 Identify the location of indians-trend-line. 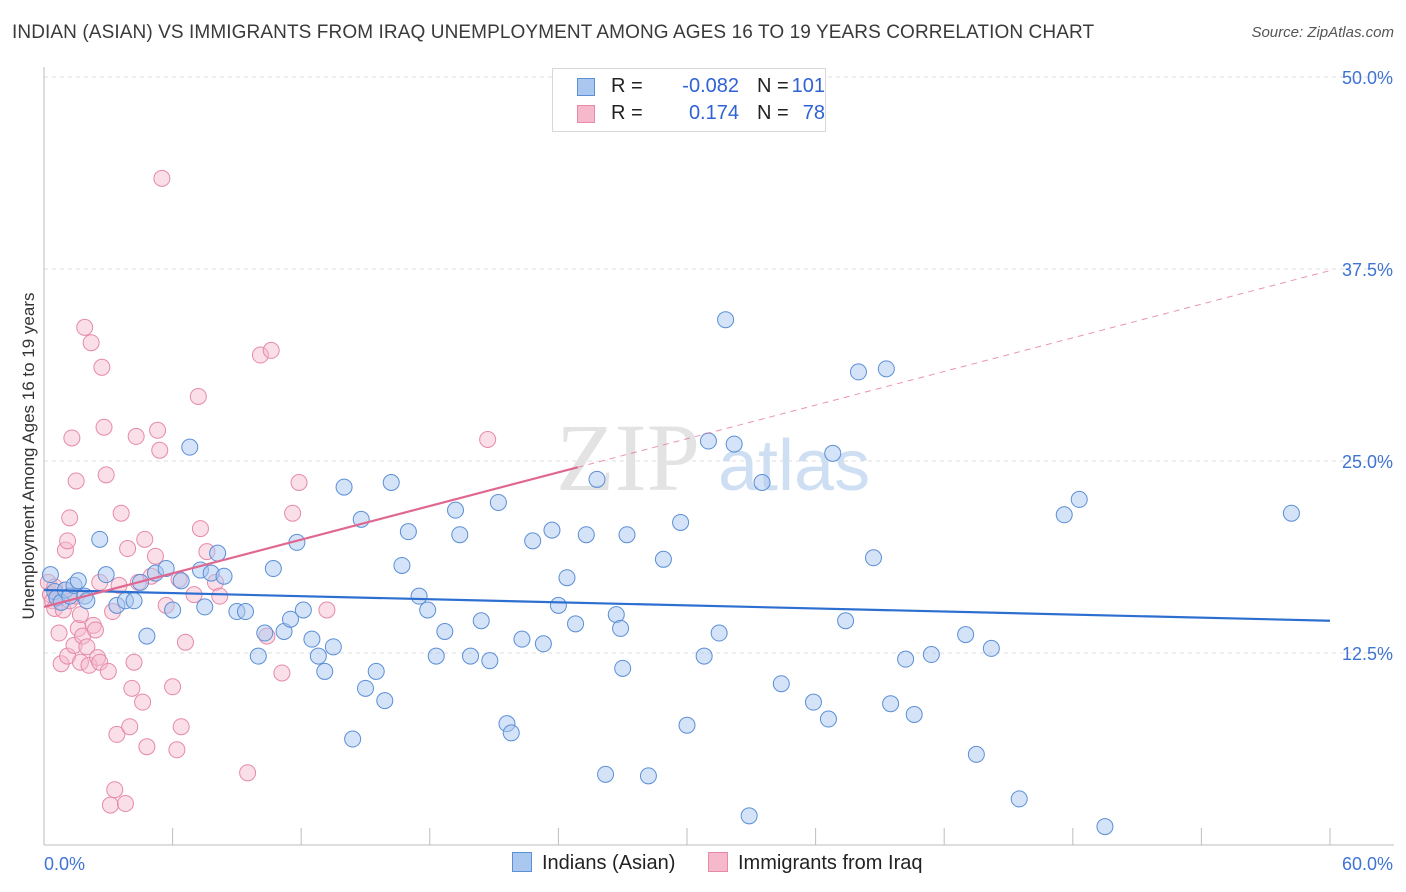
(687, 605).